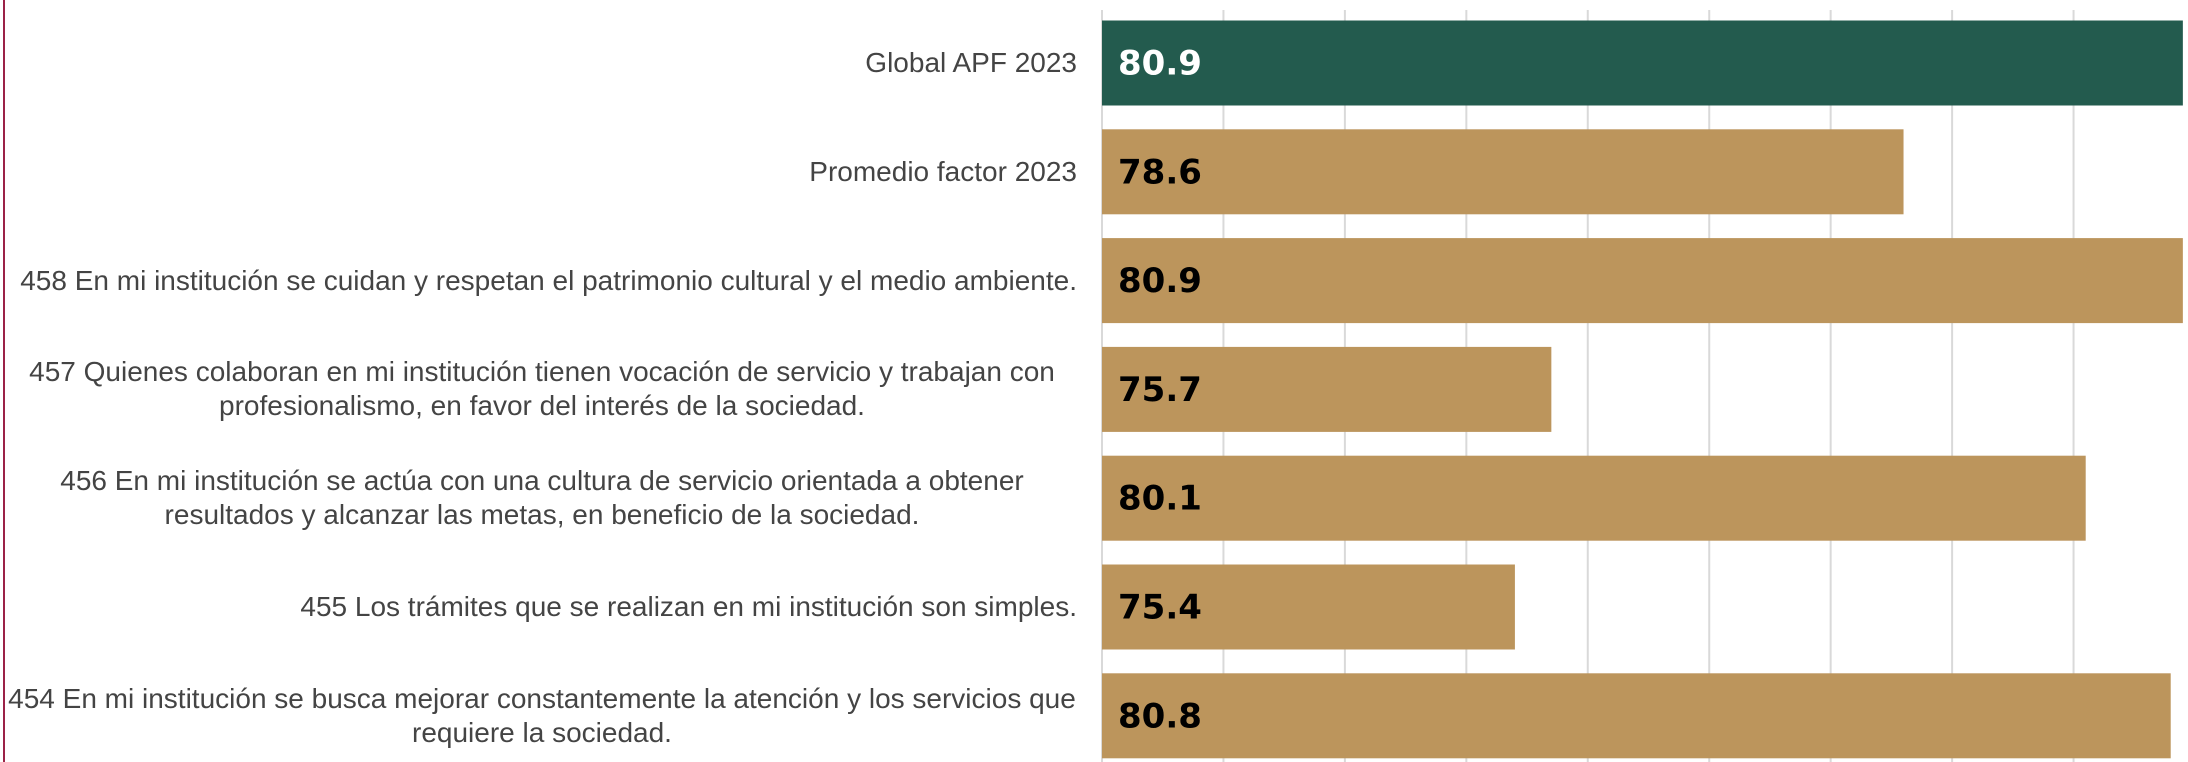 Image resolution: width=2188 pixels, height=762 pixels. I want to click on value-label: 75.7, so click(1160, 390).